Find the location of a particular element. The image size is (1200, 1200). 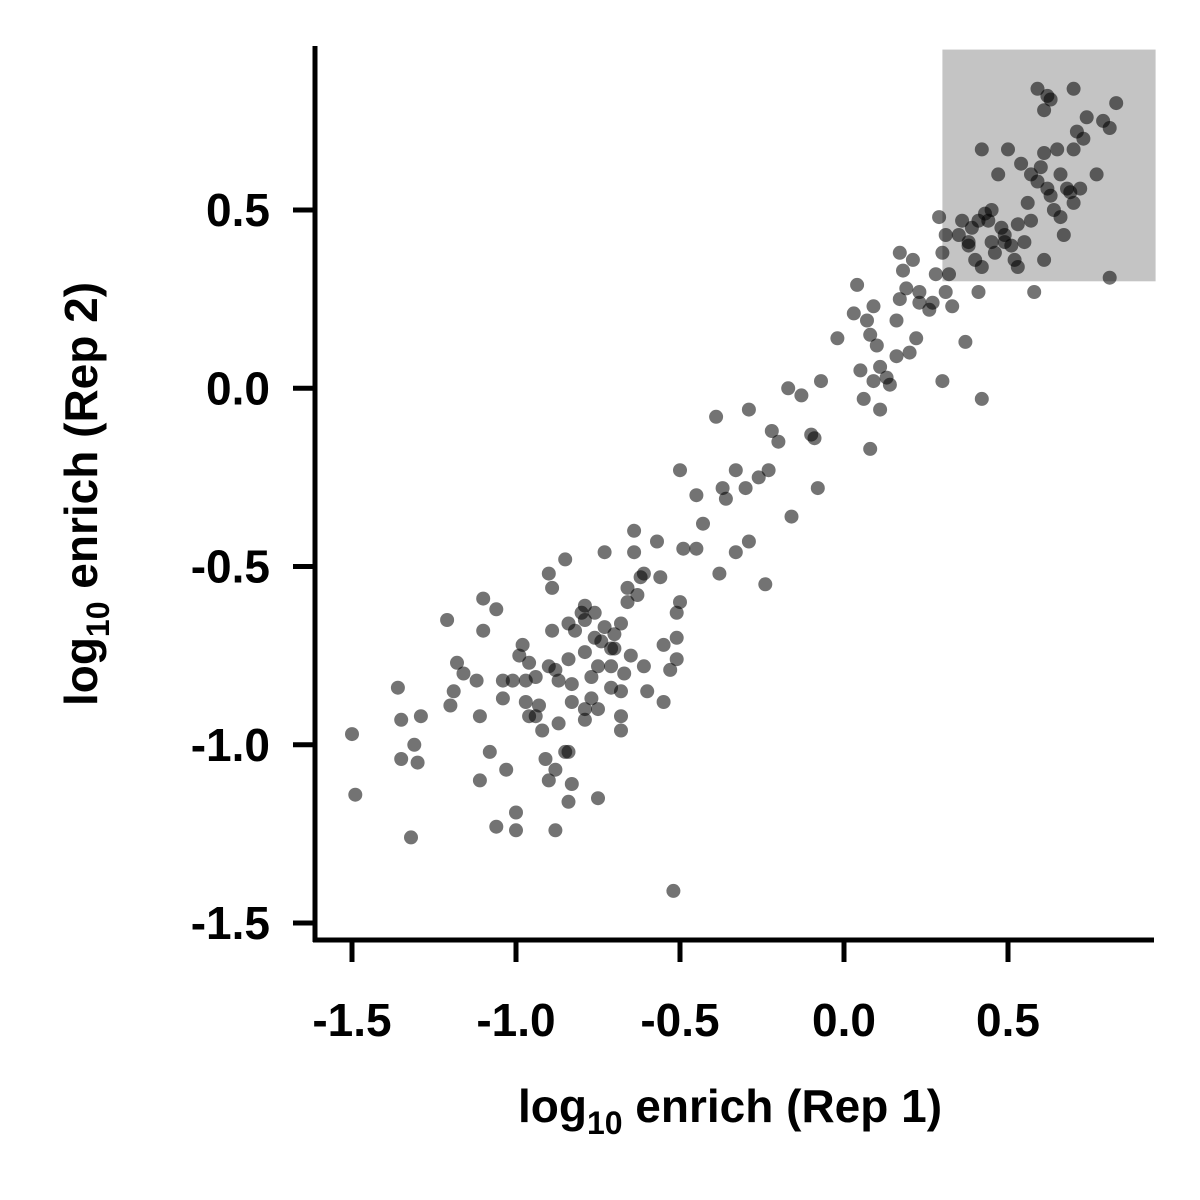

y-axis-label-suffix: enrich (Rep 2) is located at coordinates (81, 442).